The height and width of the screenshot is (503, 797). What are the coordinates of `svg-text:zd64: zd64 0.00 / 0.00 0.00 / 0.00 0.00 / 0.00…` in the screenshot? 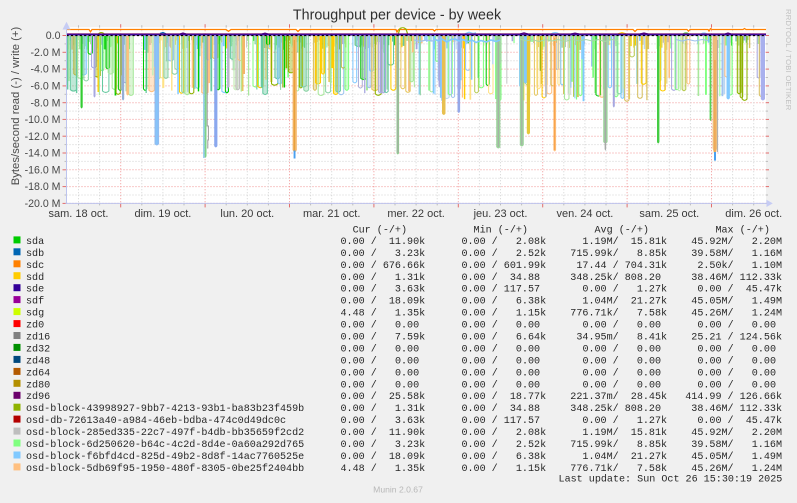 It's located at (401, 373).